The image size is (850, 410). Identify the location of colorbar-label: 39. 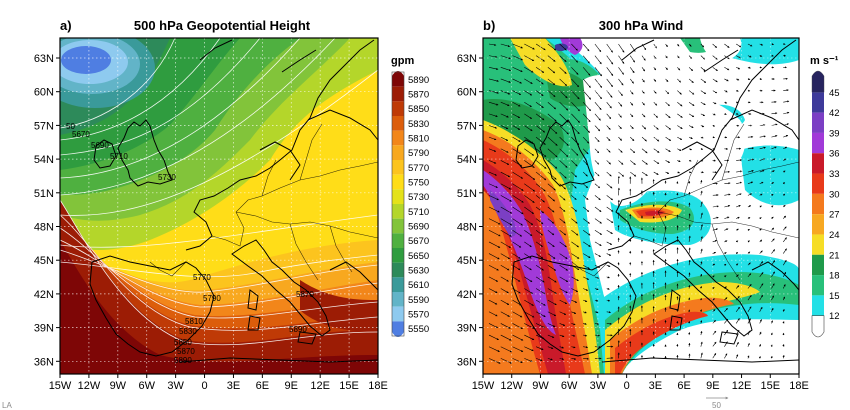
(834, 133).